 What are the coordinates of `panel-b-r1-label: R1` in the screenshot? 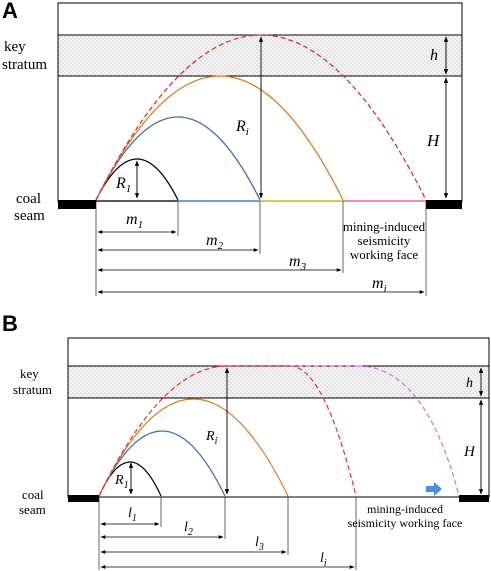 It's located at (121, 482).